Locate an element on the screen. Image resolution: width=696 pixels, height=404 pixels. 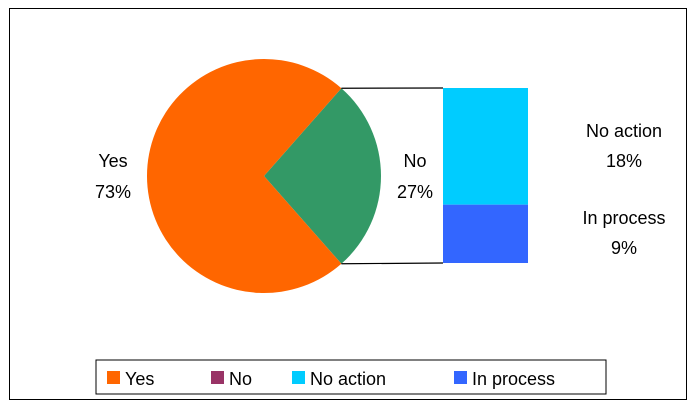
slice-percent-no: 27% is located at coordinates (415, 192).